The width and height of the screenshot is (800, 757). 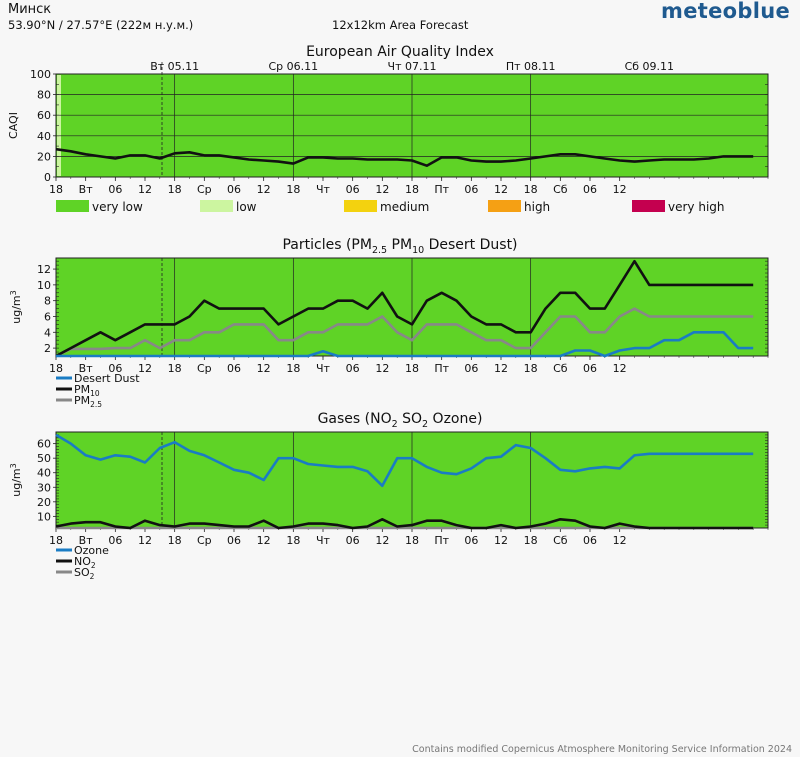 I want to click on brand-logo: meteoblue, so click(x=725, y=11).